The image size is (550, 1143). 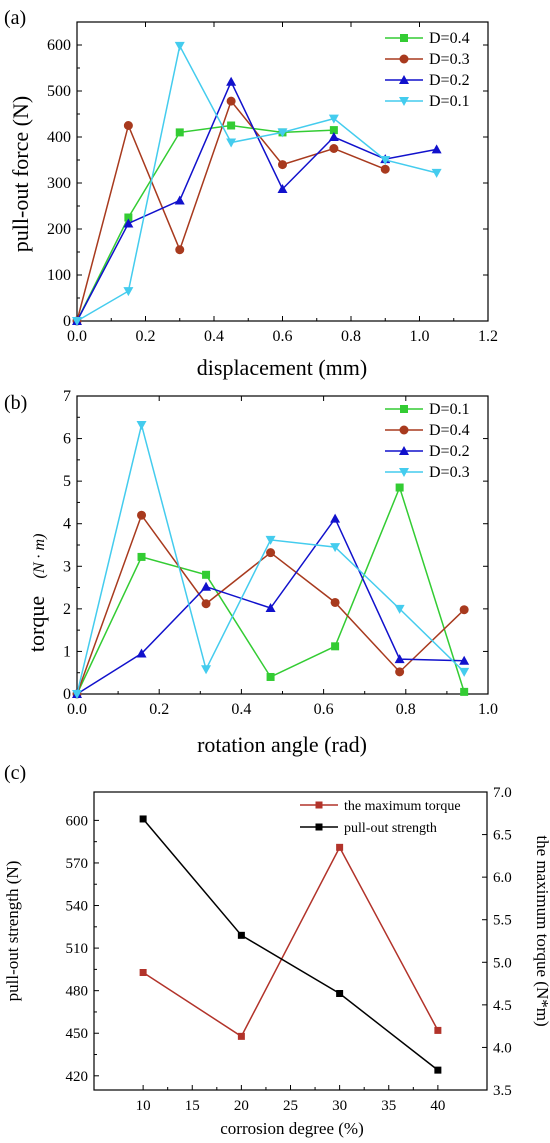 I want to click on panel-a-legend-label-2: D=0.3, so click(x=449, y=59).